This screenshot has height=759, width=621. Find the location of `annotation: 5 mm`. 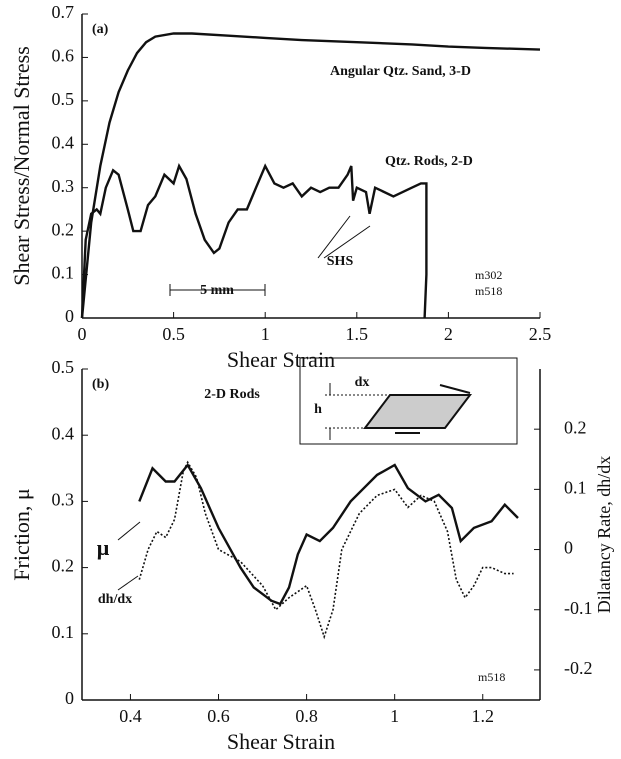

annotation: 5 mm is located at coordinates (217, 290).